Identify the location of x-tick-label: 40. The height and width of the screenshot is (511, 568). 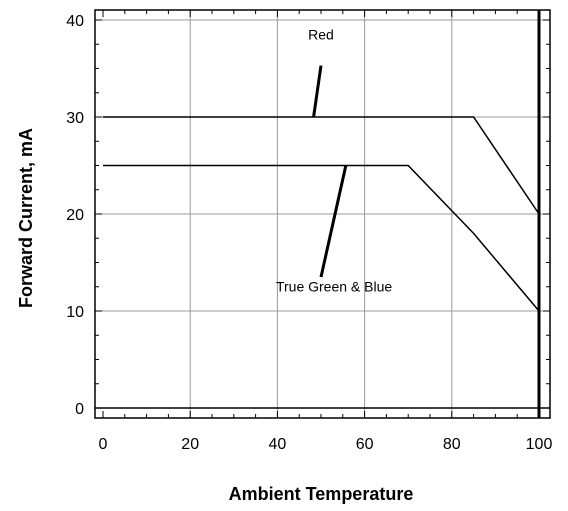
(278, 444).